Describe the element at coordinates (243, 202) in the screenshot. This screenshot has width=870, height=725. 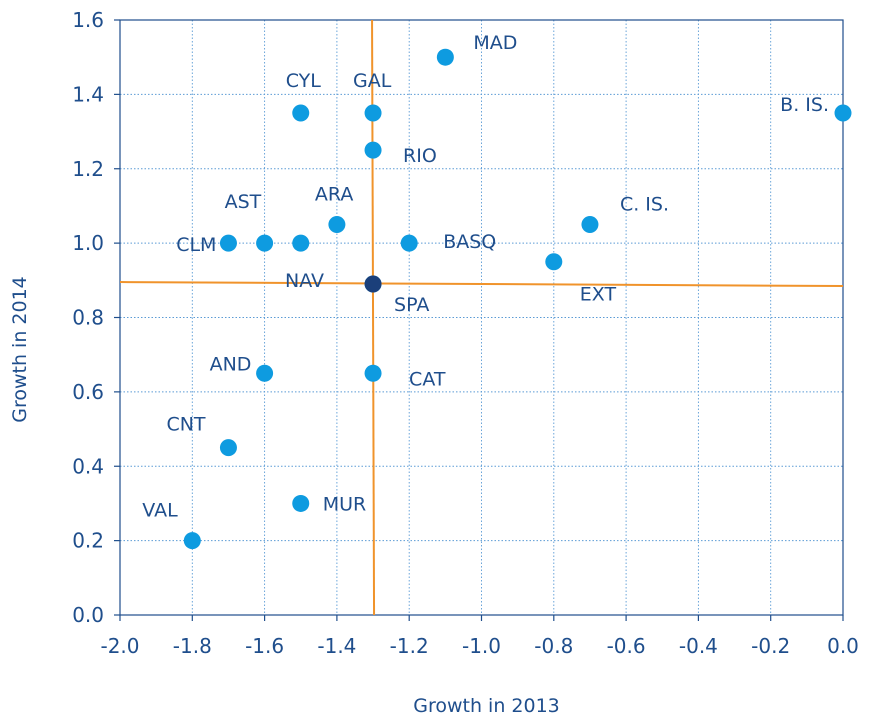
I see `point-label: AST` at that location.